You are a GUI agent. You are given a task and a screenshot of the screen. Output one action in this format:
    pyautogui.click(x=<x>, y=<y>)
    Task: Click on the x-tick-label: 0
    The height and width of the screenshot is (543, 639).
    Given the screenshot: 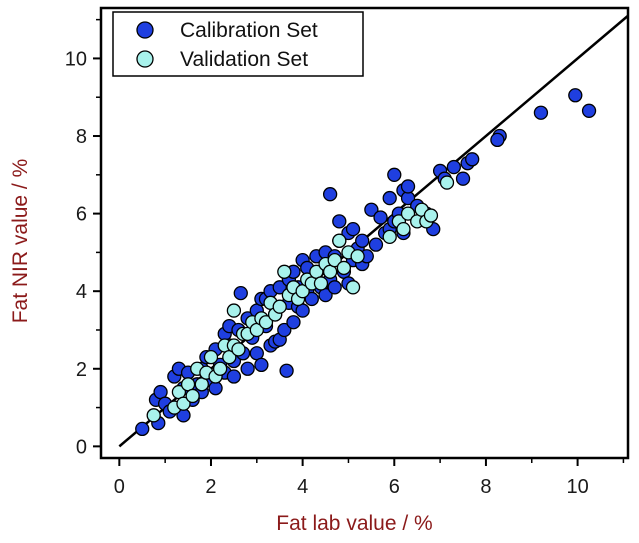 What is the action you would take?
    pyautogui.click(x=119, y=487)
    